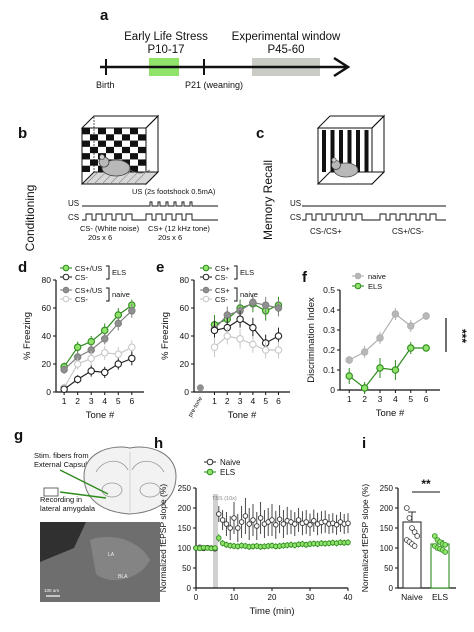  Describe the element at coordinates (224, 499) in the screenshot. I see `tbs-annotation: TBS (10x)` at that location.